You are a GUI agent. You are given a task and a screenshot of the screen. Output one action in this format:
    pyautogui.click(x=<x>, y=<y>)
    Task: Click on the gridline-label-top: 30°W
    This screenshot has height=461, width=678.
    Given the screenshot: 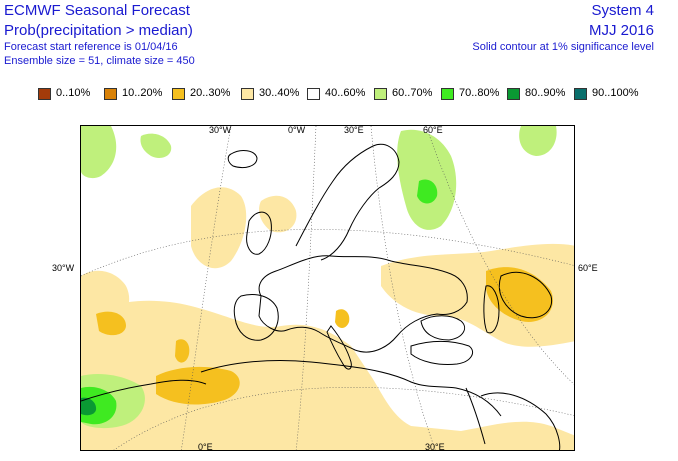 What is the action you would take?
    pyautogui.click(x=220, y=130)
    